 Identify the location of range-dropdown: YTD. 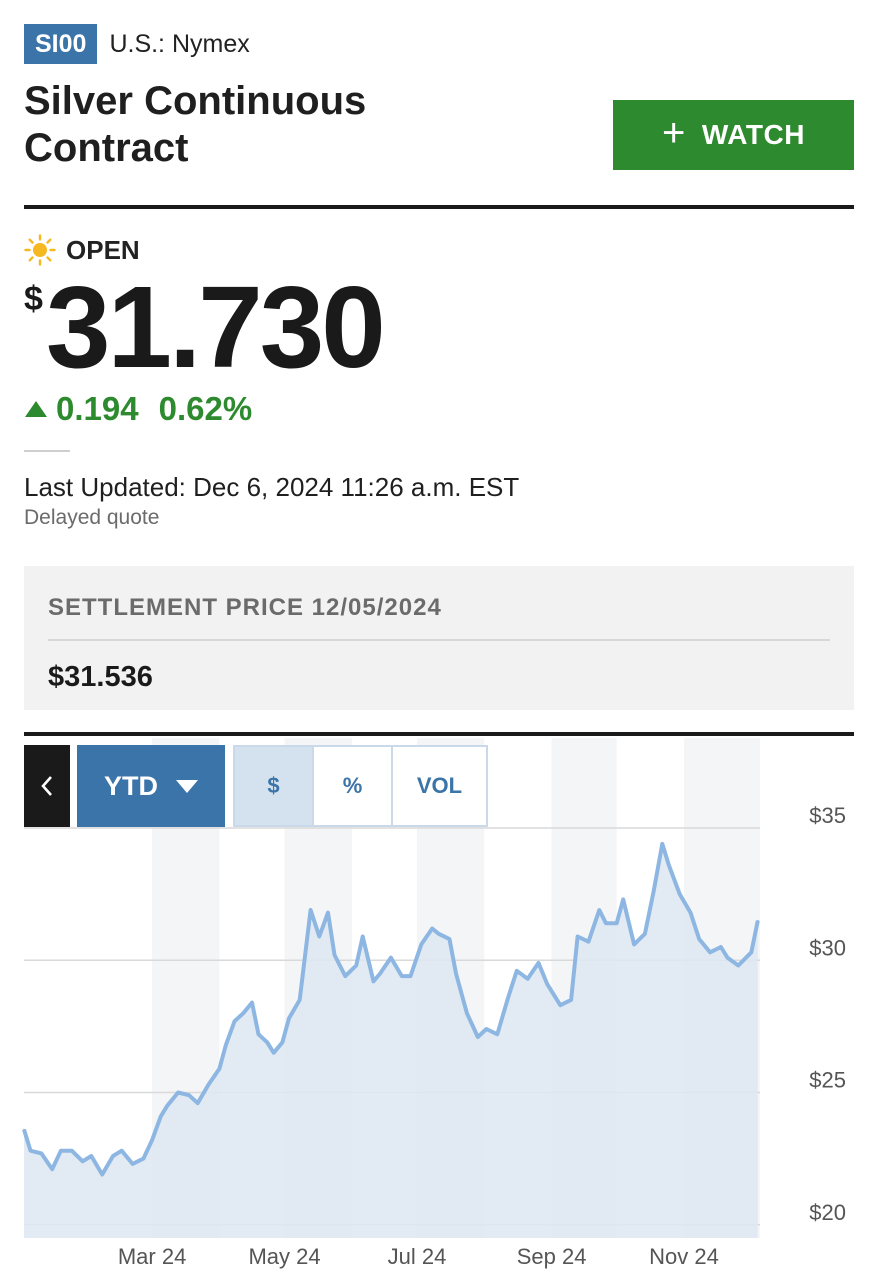
(151, 786).